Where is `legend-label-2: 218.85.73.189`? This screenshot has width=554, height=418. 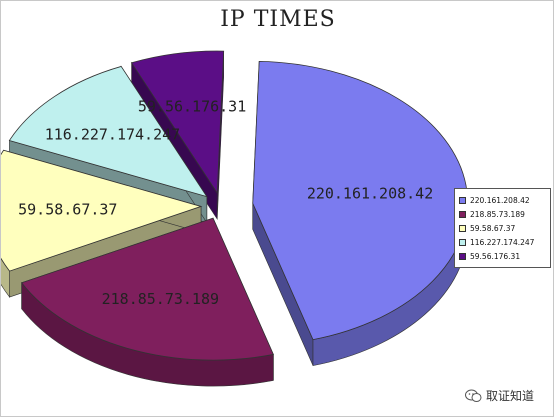 legend-label-2: 218.85.73.189 is located at coordinates (497, 214).